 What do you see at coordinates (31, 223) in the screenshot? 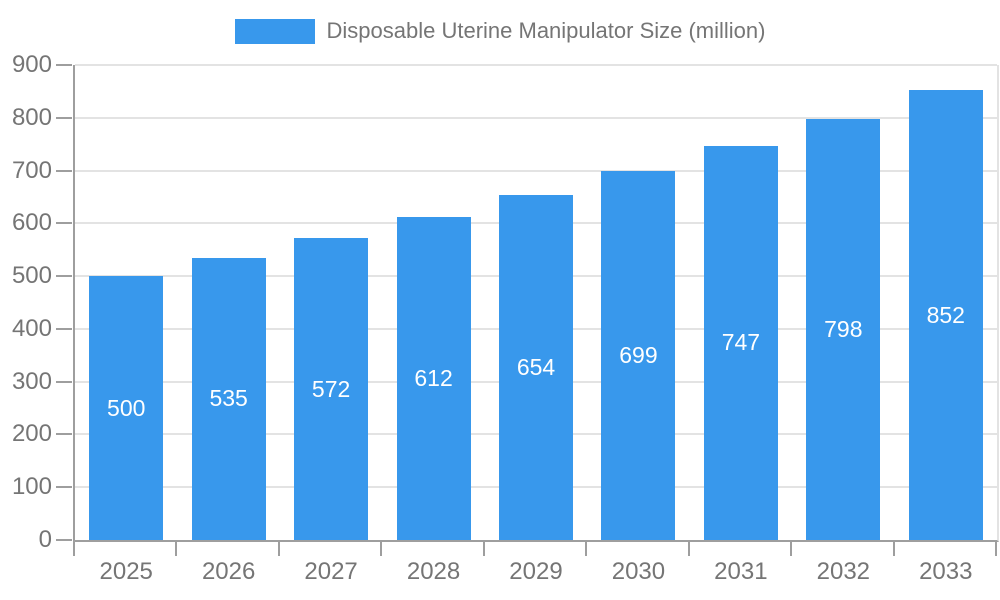
I see `y-axis-label: 600` at bounding box center [31, 223].